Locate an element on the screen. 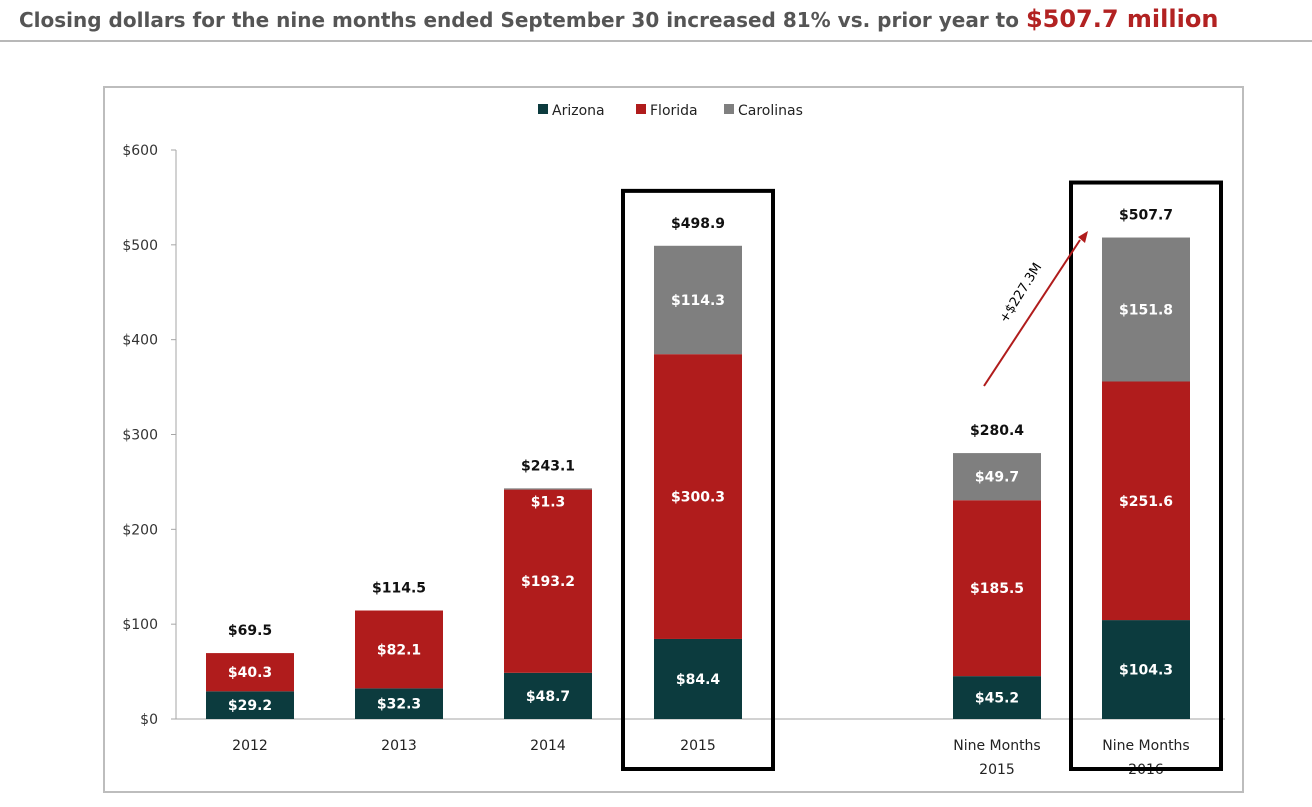 The height and width of the screenshot is (807, 1312). data-label-carolinas: $1.3 is located at coordinates (548, 502).